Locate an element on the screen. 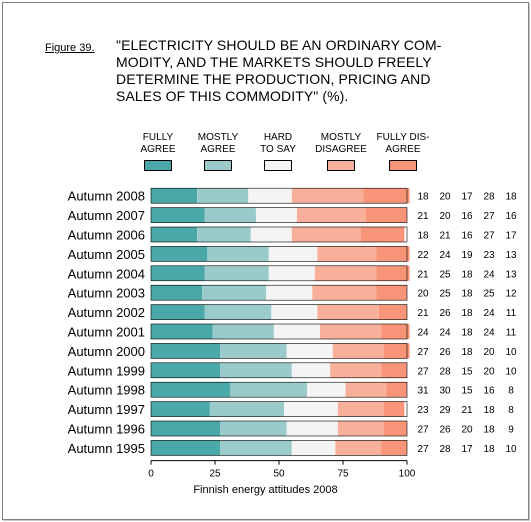 This screenshot has width=531, height=522. legend-item-fully-disagree: FULLY DIS- AGREE is located at coordinates (403, 151).